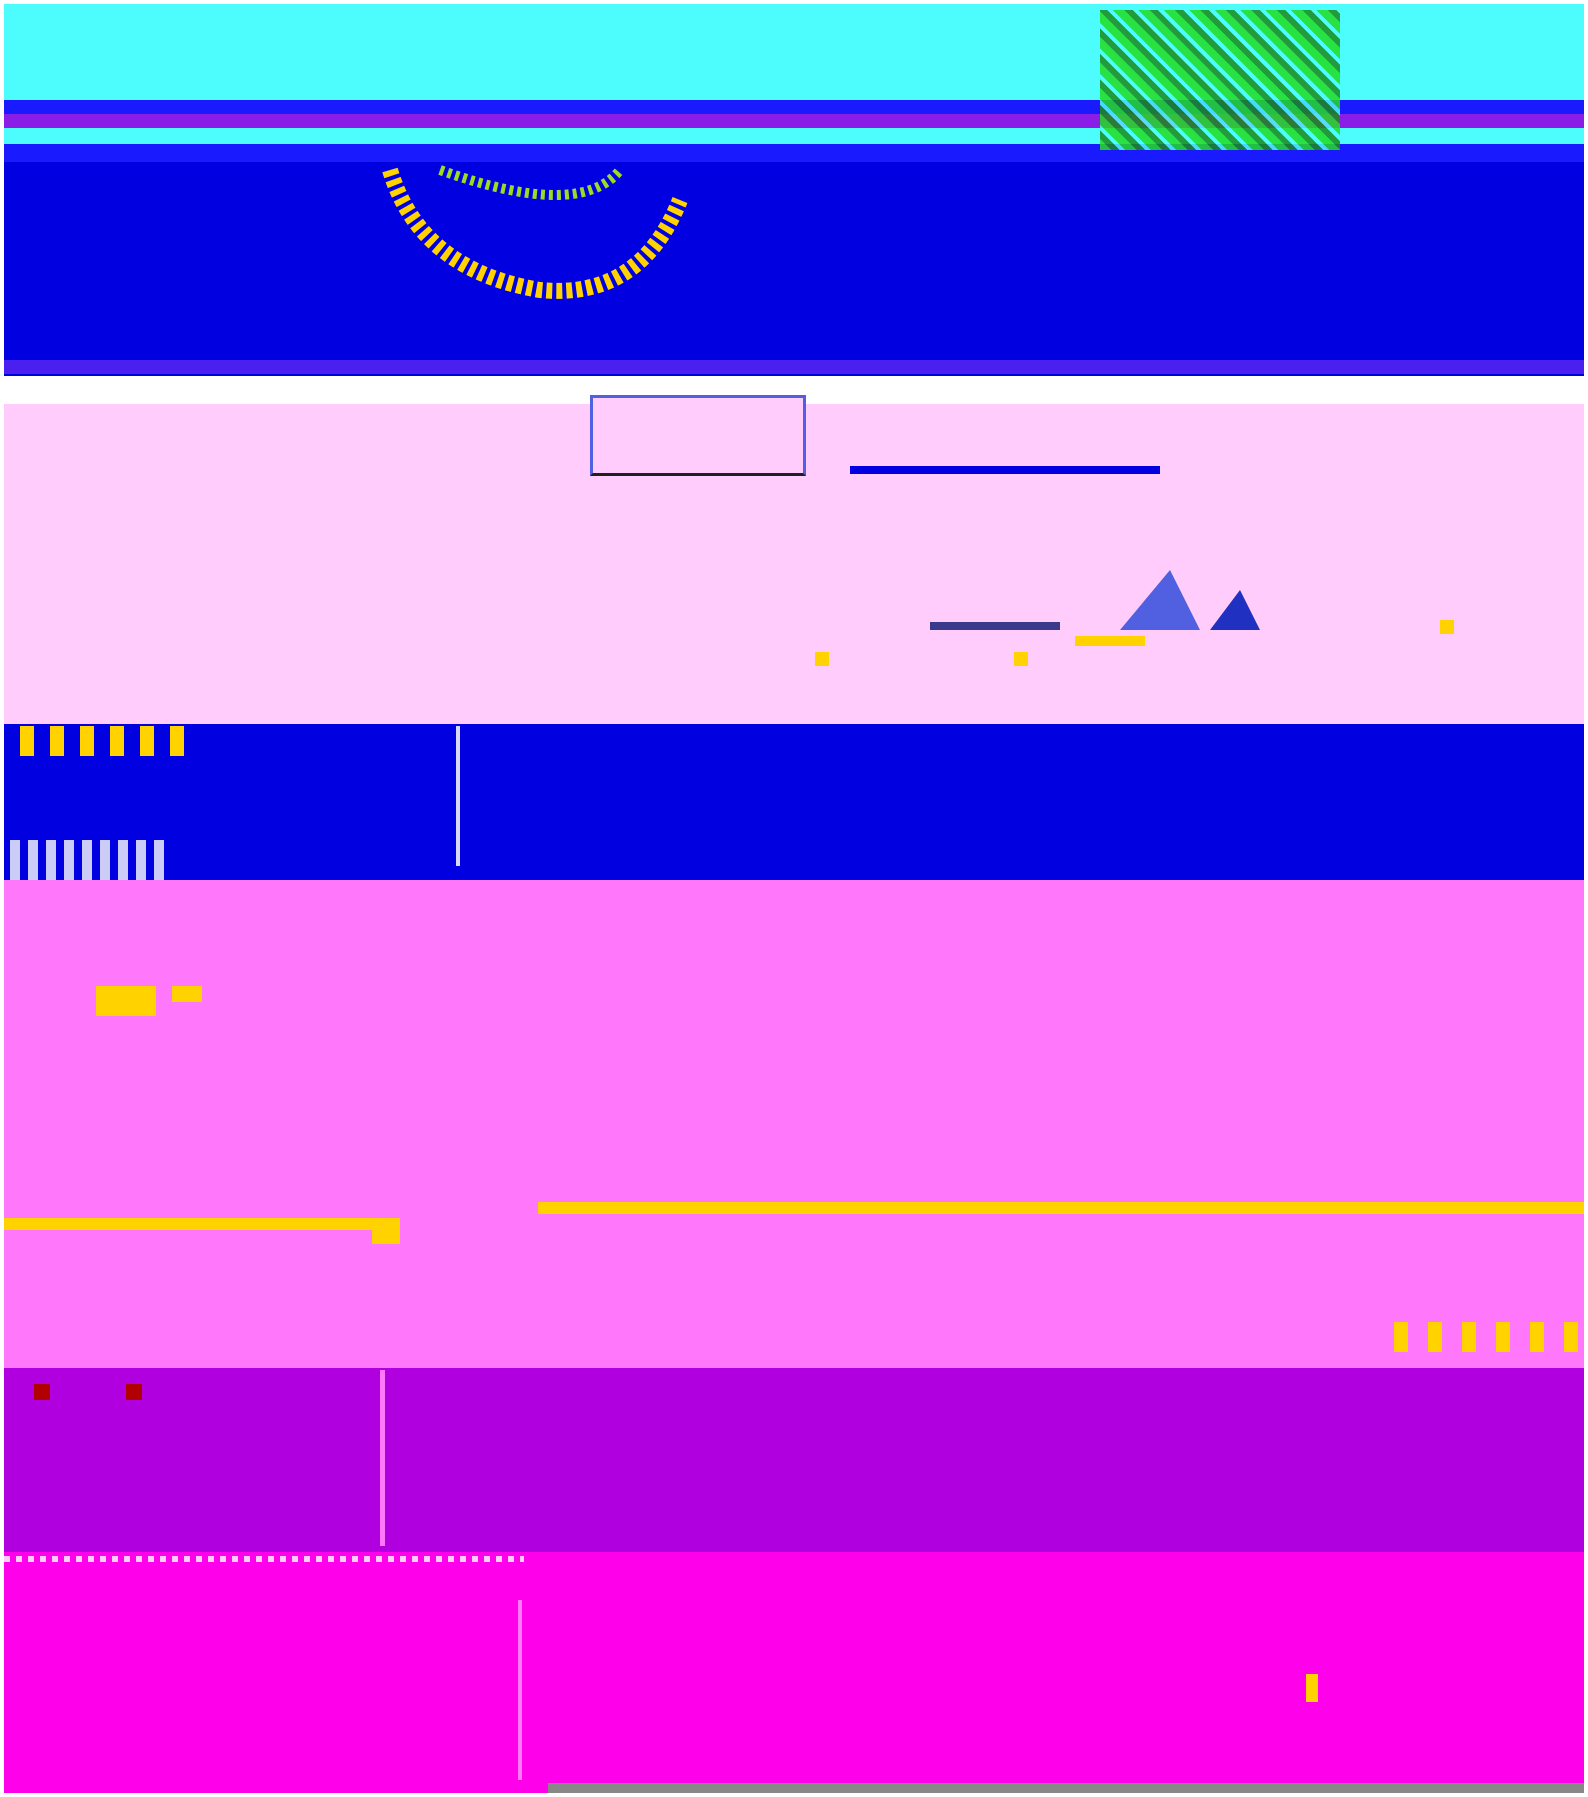 The image size is (1588, 1797). What do you see at coordinates (1066, 1788) in the screenshot?
I see `gray-bottom-bar` at bounding box center [1066, 1788].